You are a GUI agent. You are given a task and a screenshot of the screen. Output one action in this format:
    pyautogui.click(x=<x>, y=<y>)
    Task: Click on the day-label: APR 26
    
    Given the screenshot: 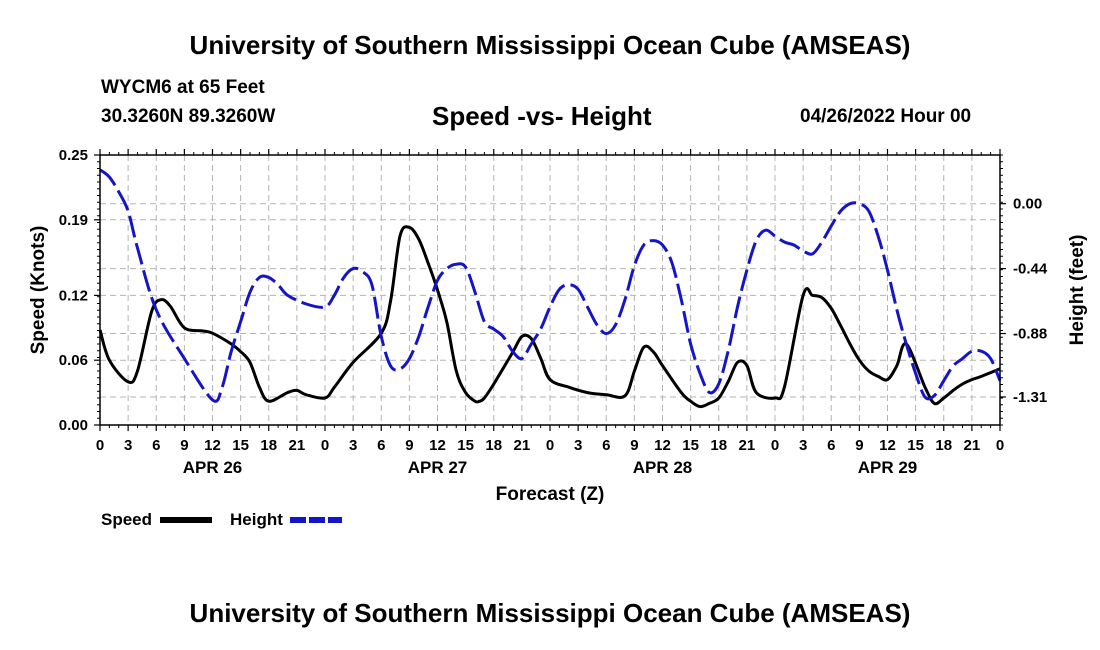 What is the action you would take?
    pyautogui.click(x=213, y=467)
    